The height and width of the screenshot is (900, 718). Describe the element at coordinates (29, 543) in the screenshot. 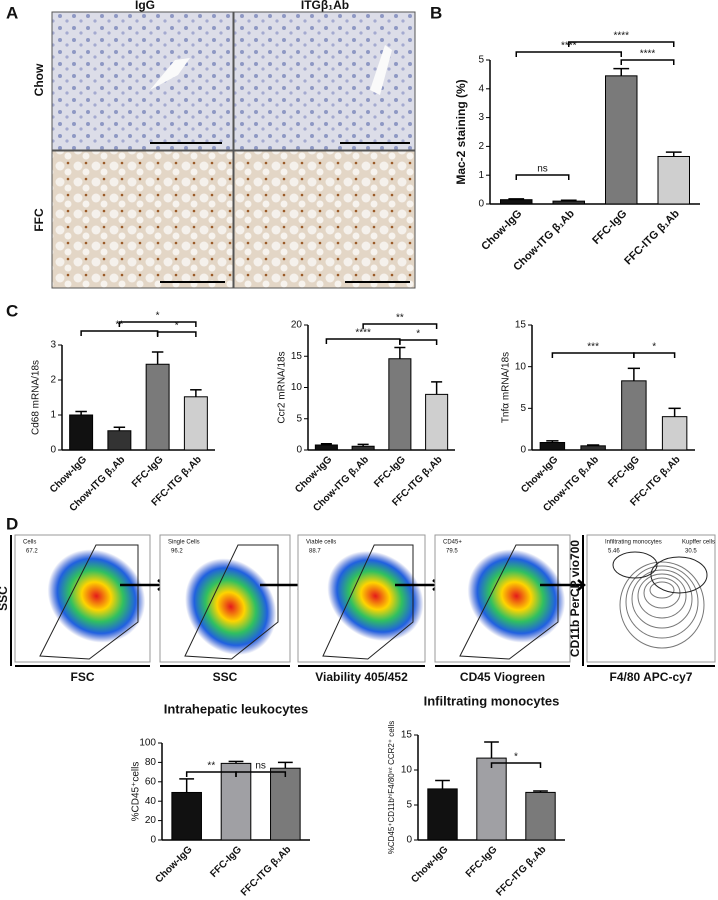

I see `gate-name: Cells` at that location.